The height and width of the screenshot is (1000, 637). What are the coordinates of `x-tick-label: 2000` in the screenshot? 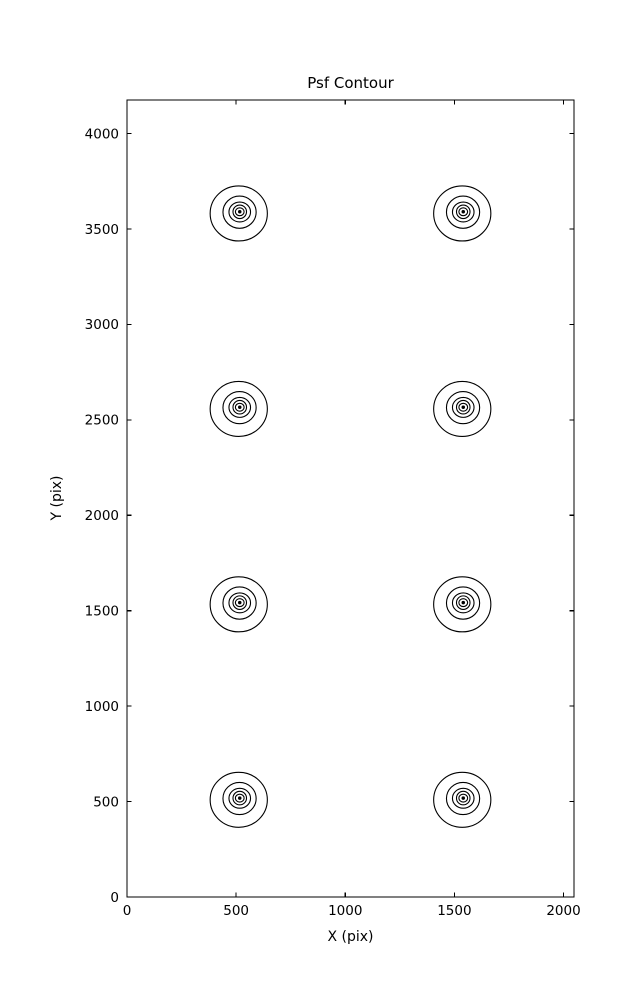 It's located at (563, 911).